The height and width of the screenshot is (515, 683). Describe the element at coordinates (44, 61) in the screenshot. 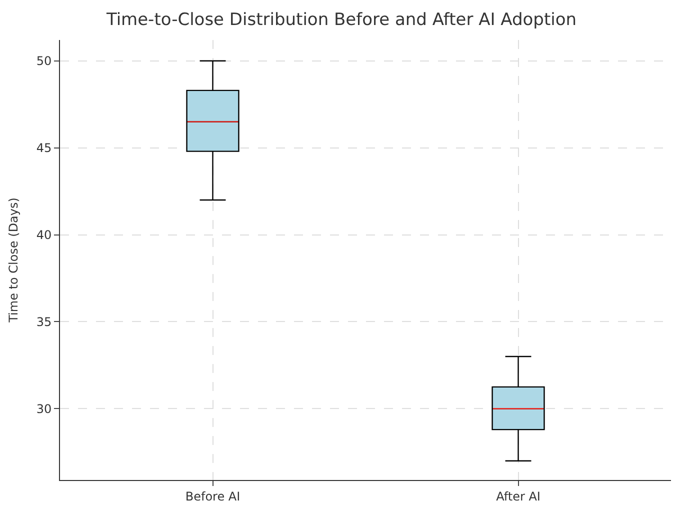

I see `y-tick-label: 50` at that location.